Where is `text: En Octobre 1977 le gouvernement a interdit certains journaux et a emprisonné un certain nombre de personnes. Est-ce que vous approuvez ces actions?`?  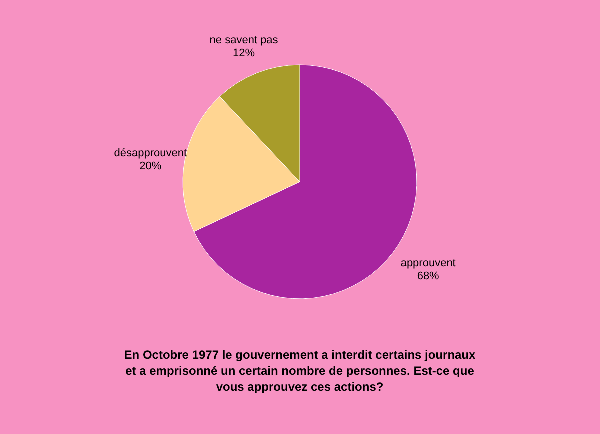
text: En Octobre 1977 le gouvernement a interdit certains journaux et a emprisonné un certain nombre de personnes. Est-ce que vous approuvez ces actions? is located at coordinates (300, 371).